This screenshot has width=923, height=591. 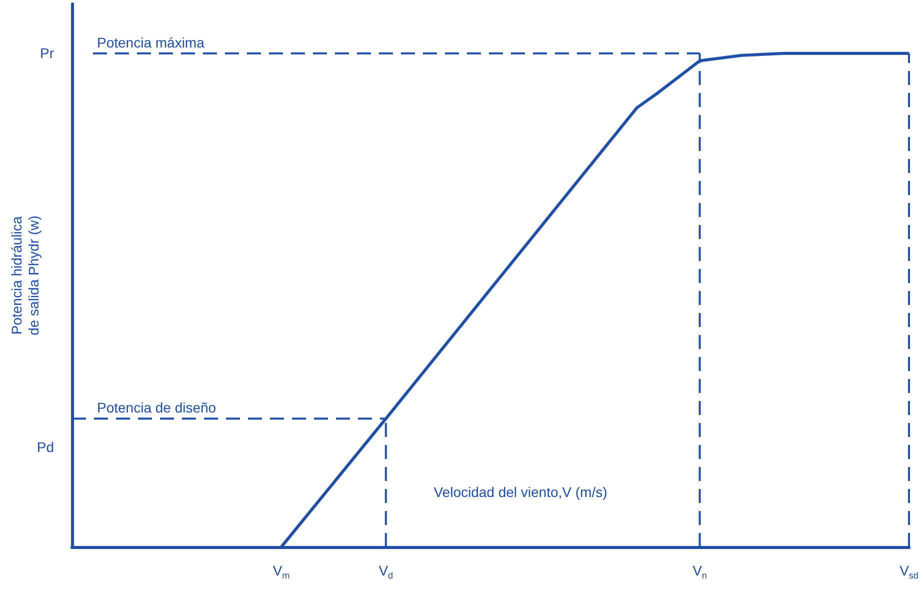 What do you see at coordinates (156, 408) in the screenshot?
I see `annotation: Potencia de diseño` at bounding box center [156, 408].